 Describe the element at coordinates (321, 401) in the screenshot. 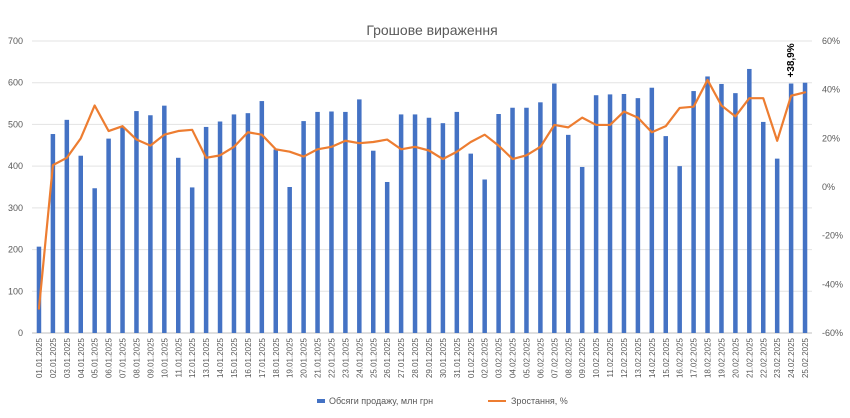

I see `legend-swatch-bar` at that location.